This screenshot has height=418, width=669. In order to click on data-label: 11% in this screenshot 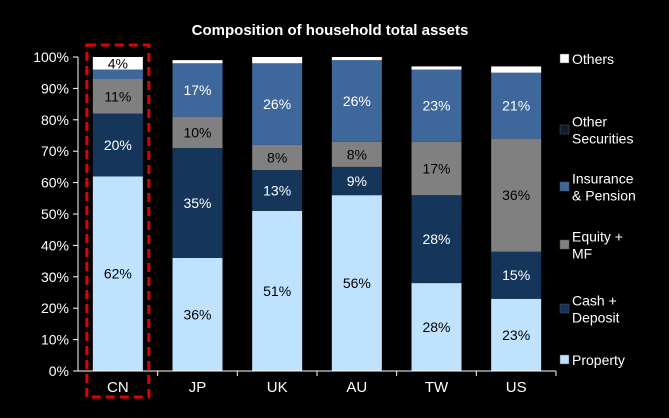, I will do `click(117, 96)`.